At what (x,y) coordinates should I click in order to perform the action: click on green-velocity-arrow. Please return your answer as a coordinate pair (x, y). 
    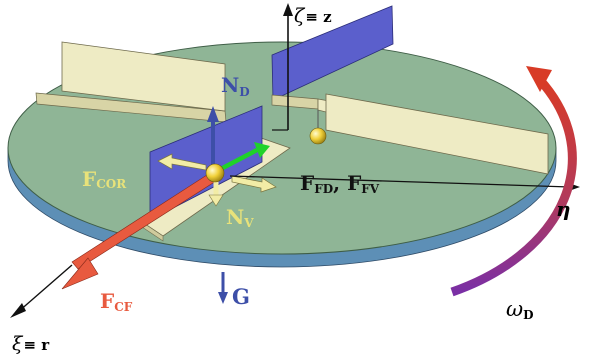
    Looking at the image, I should click on (242, 158).